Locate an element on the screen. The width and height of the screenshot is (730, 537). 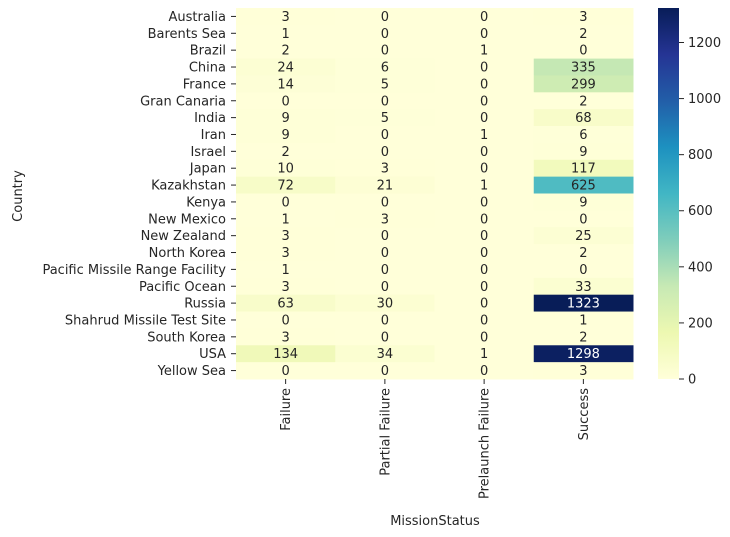
cell-value-label: 68 is located at coordinates (583, 118).